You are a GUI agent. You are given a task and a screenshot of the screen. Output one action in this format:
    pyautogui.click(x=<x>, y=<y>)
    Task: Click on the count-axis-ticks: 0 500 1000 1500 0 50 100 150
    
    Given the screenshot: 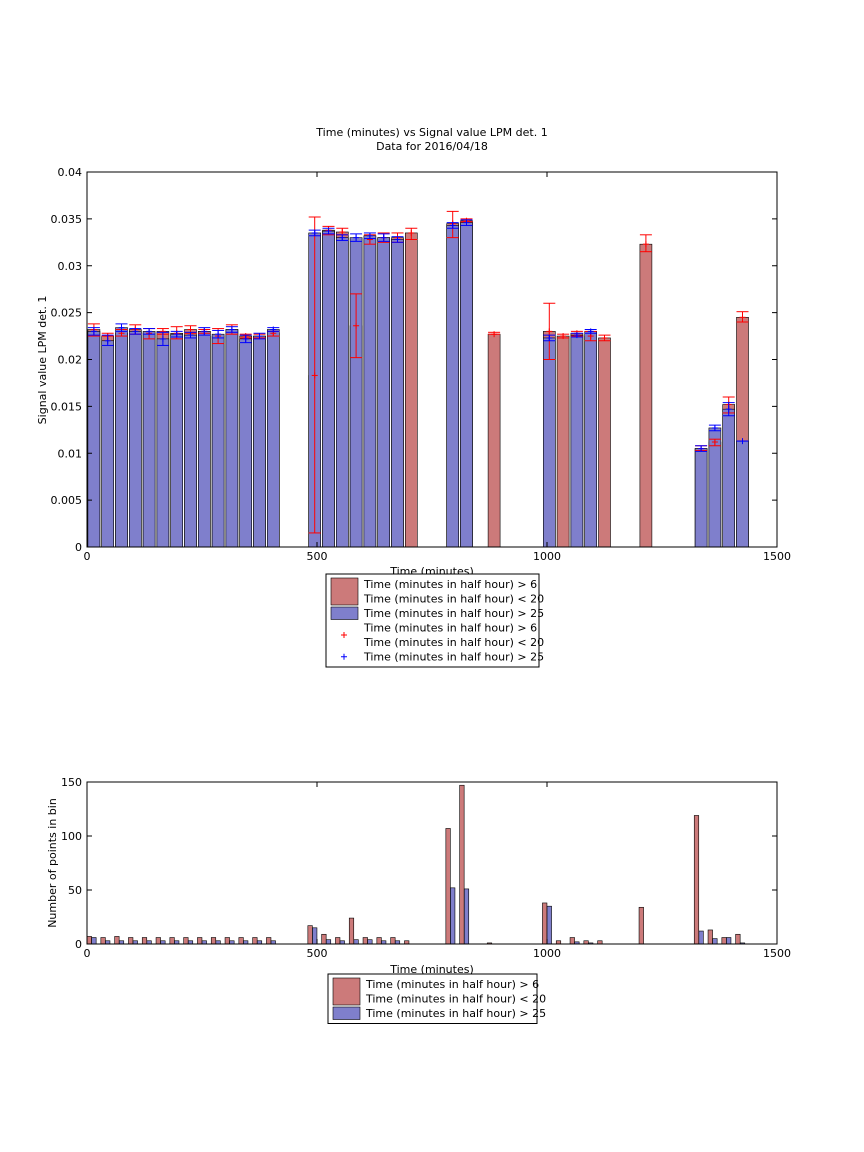 What is the action you would take?
    pyautogui.click(x=426, y=868)
    